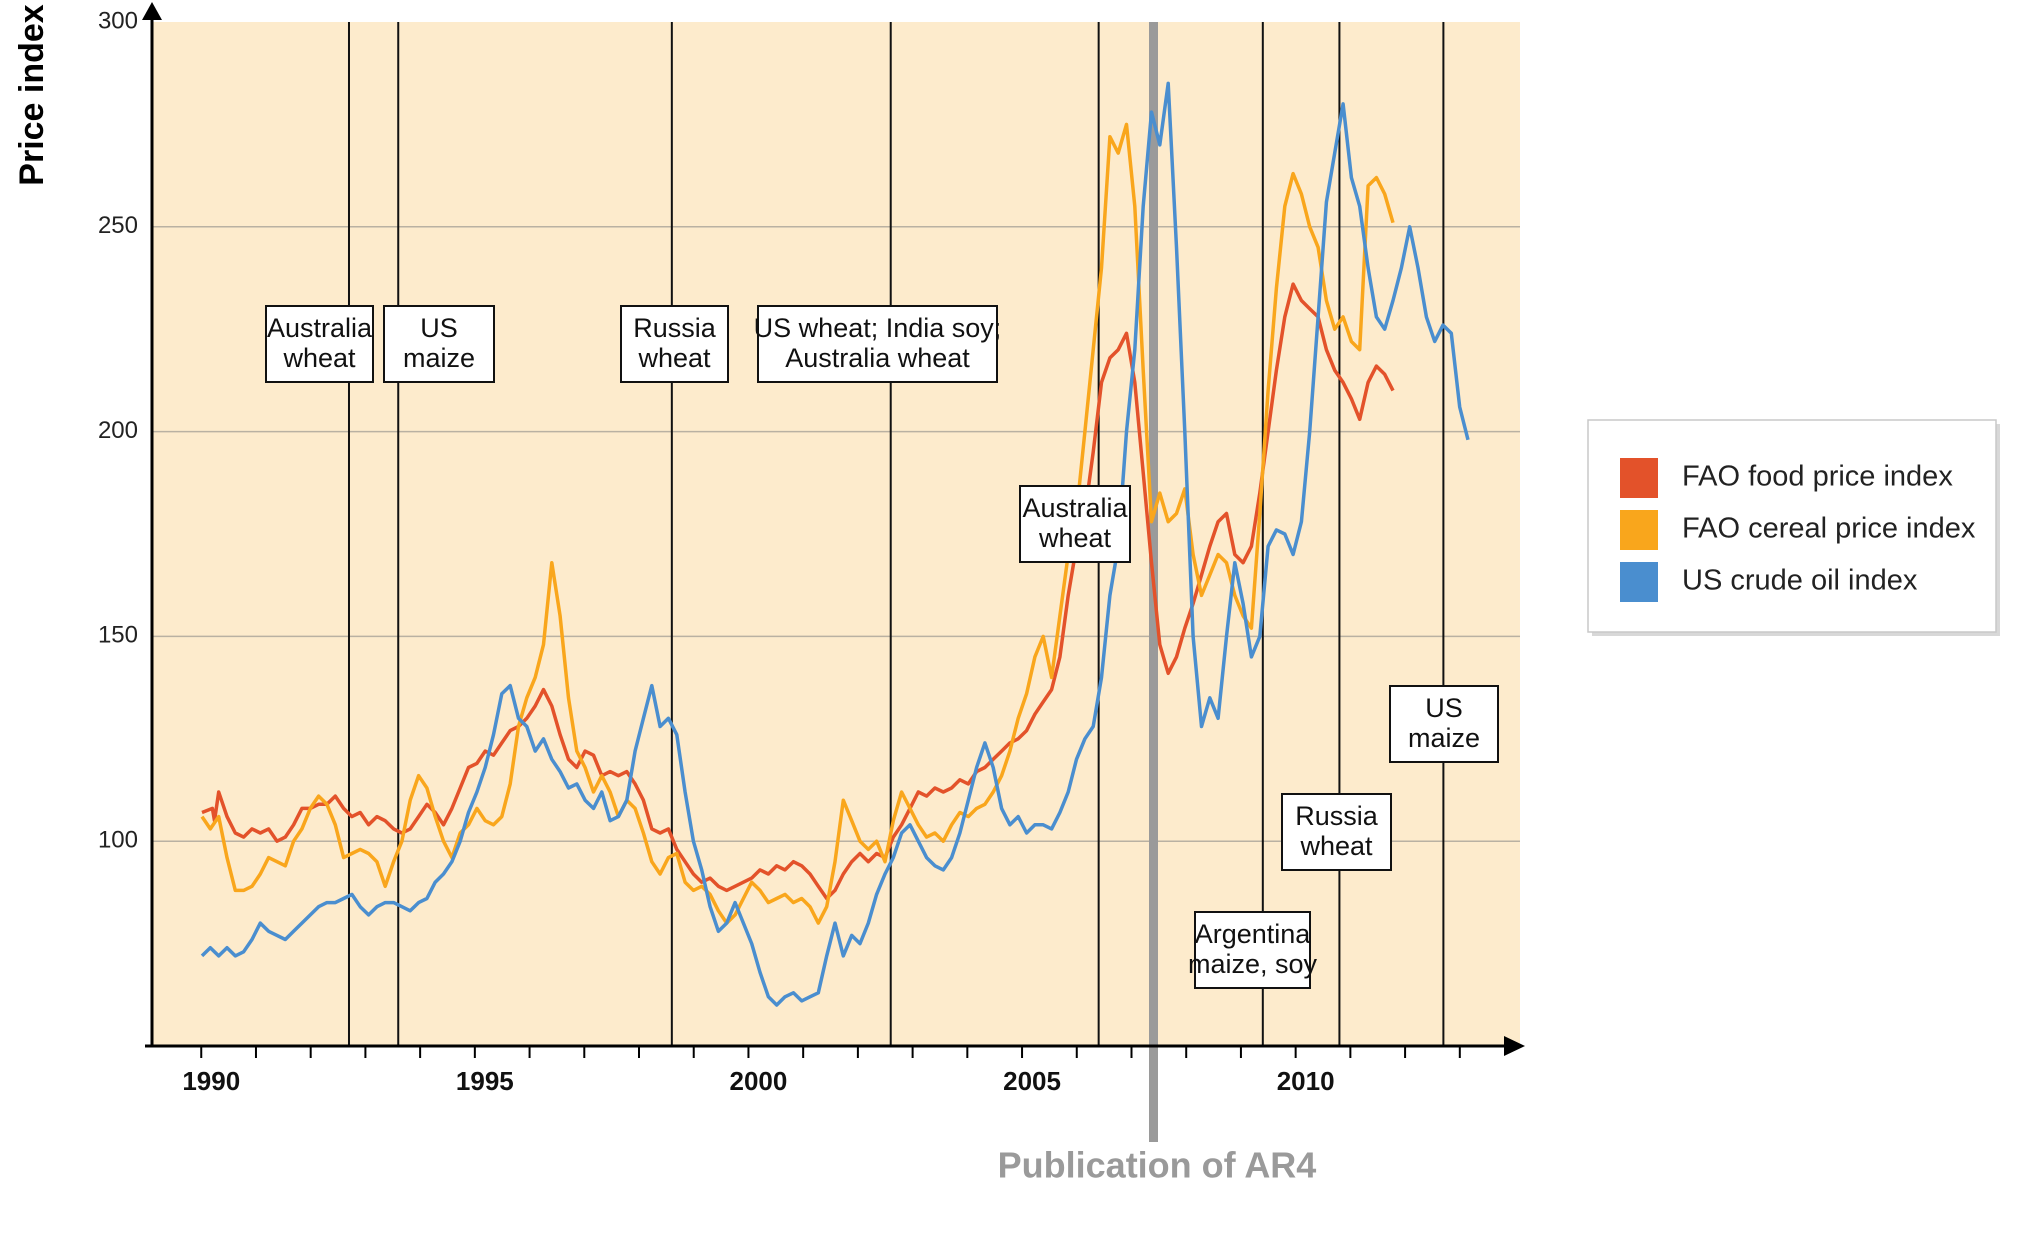 The height and width of the screenshot is (1249, 2035). What do you see at coordinates (1829, 529) in the screenshot?
I see `legend-label-1: FAO cereal price index` at bounding box center [1829, 529].